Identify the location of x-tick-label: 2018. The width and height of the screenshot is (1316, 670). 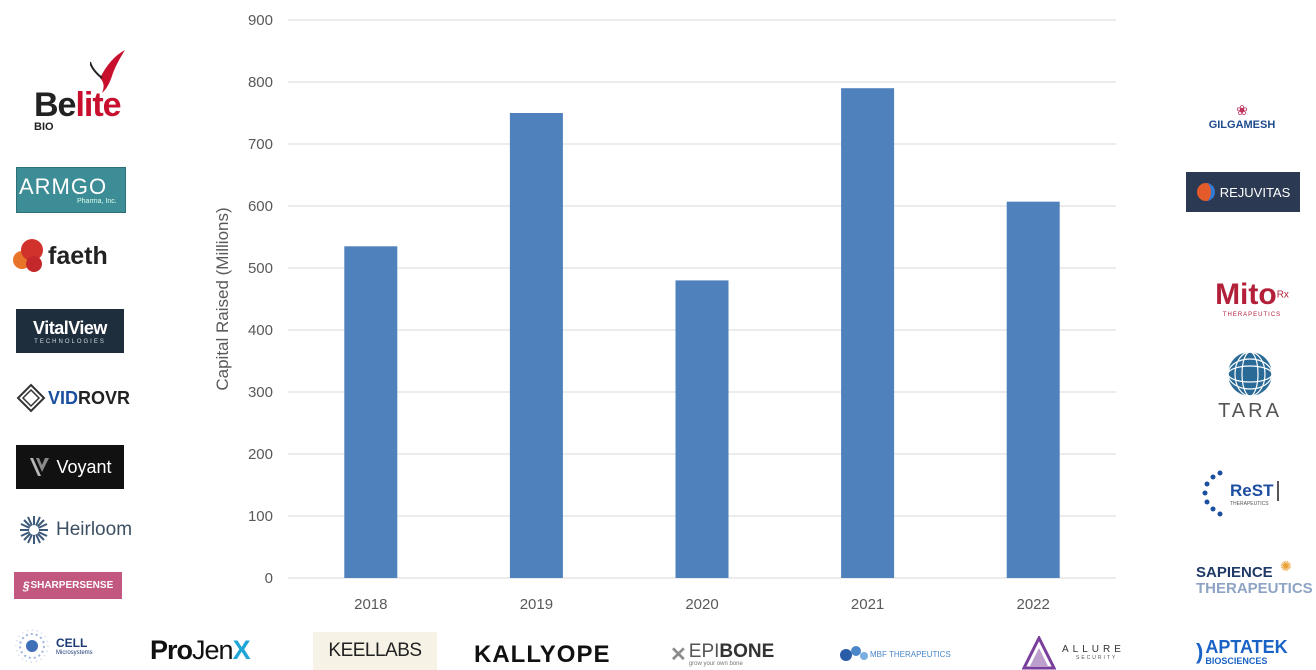
(370, 604).